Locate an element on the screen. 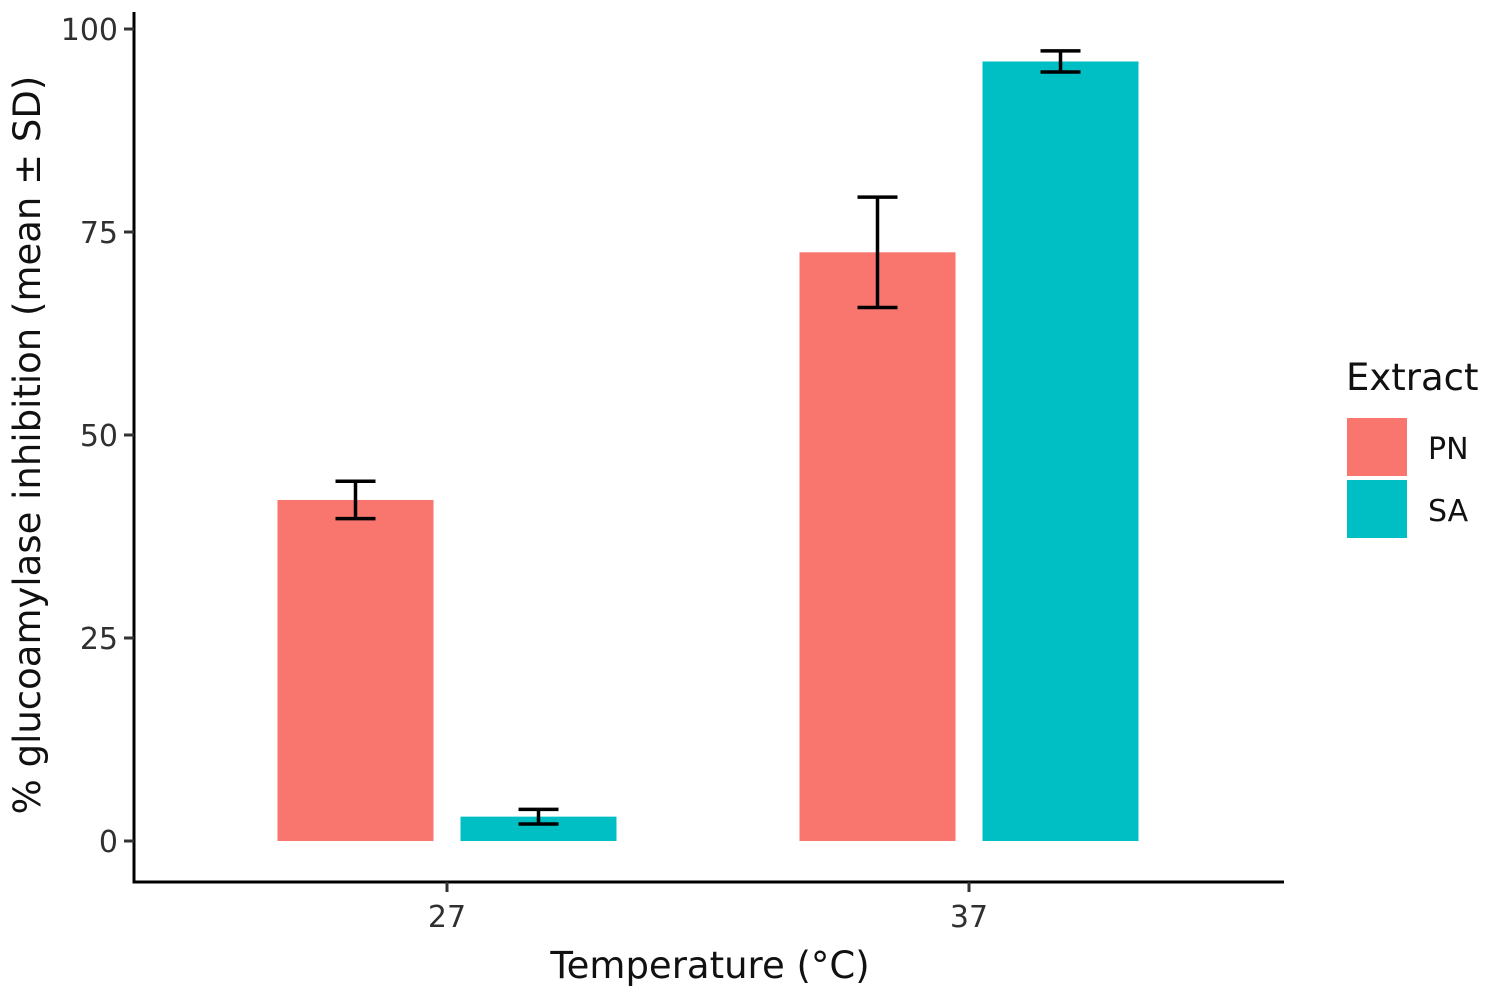  legend-key-sa is located at coordinates (1377, 509).